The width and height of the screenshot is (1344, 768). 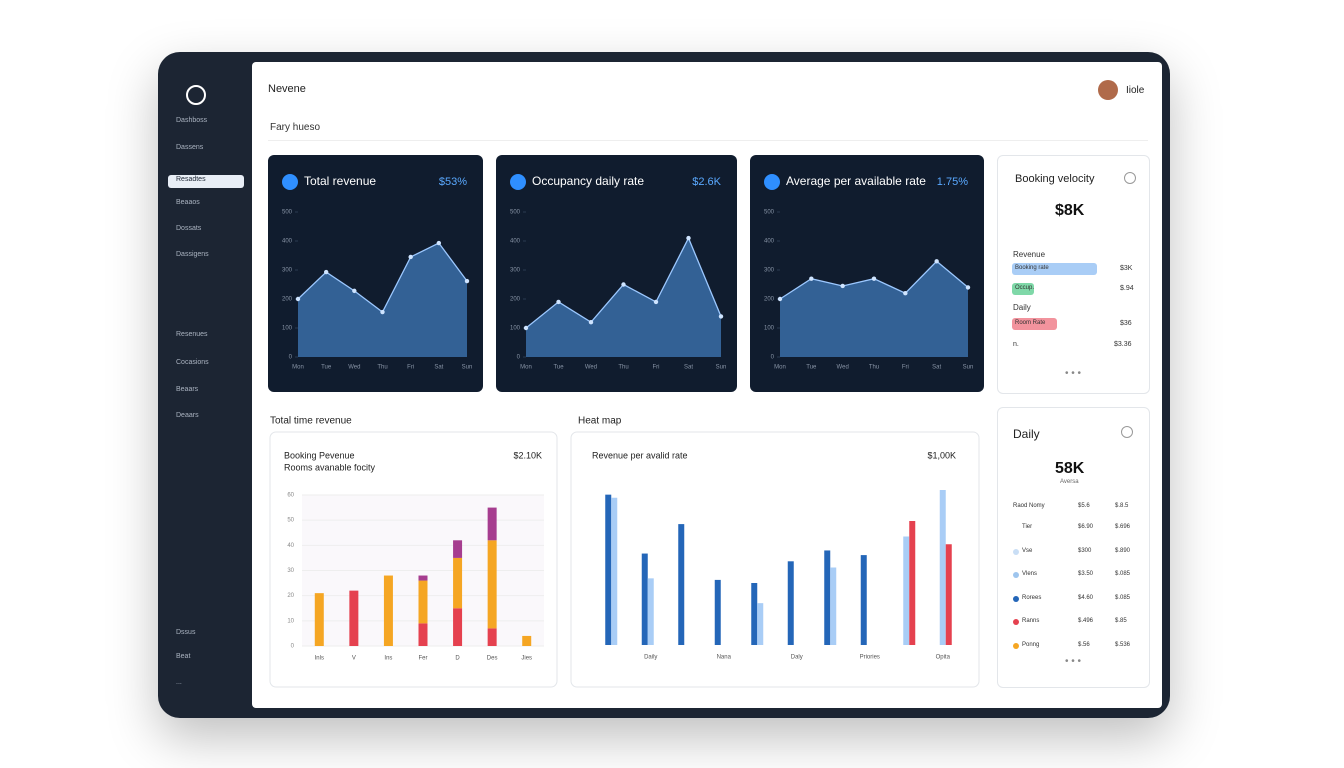 I want to click on nav-highlight, so click(x=206, y=181).